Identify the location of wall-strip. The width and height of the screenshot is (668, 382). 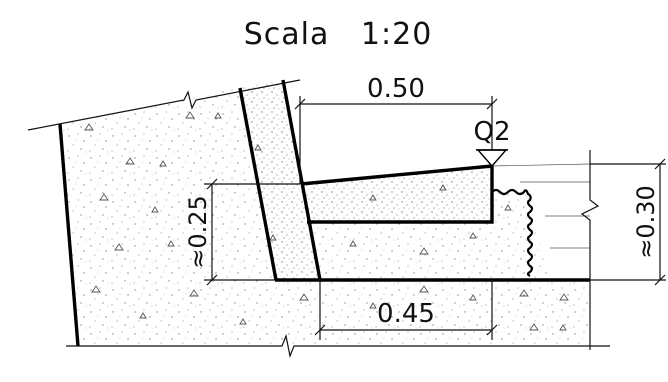
(280, 180).